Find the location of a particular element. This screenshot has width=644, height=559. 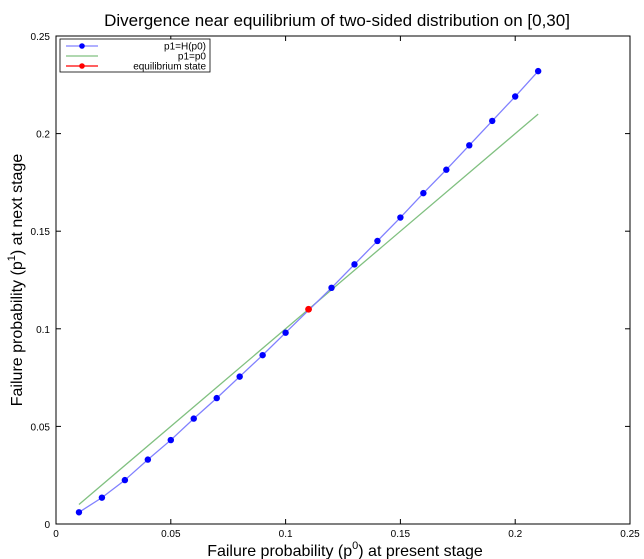

y-tick-label: 0.15 is located at coordinates (41, 232).